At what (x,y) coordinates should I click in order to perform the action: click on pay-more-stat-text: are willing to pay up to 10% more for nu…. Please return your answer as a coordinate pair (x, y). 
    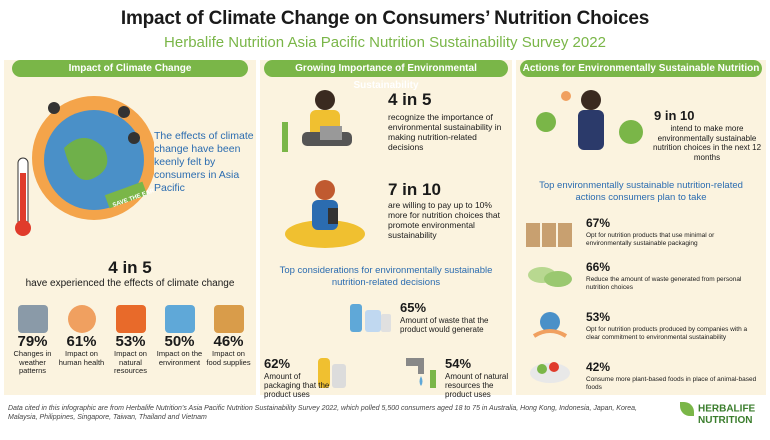
    Looking at the image, I should click on (444, 220).